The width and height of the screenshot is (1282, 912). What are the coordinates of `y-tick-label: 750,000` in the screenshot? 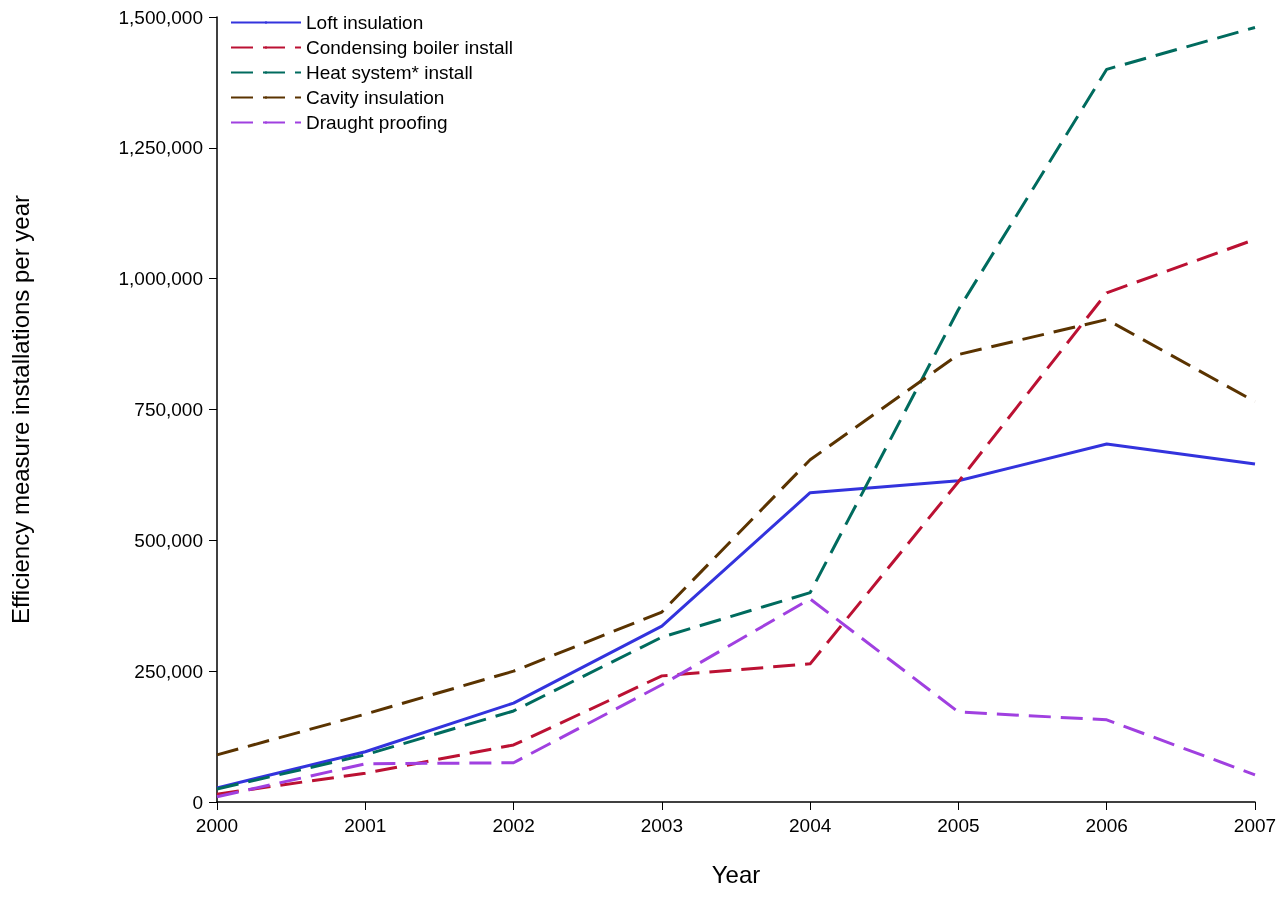 It's located at (168, 409).